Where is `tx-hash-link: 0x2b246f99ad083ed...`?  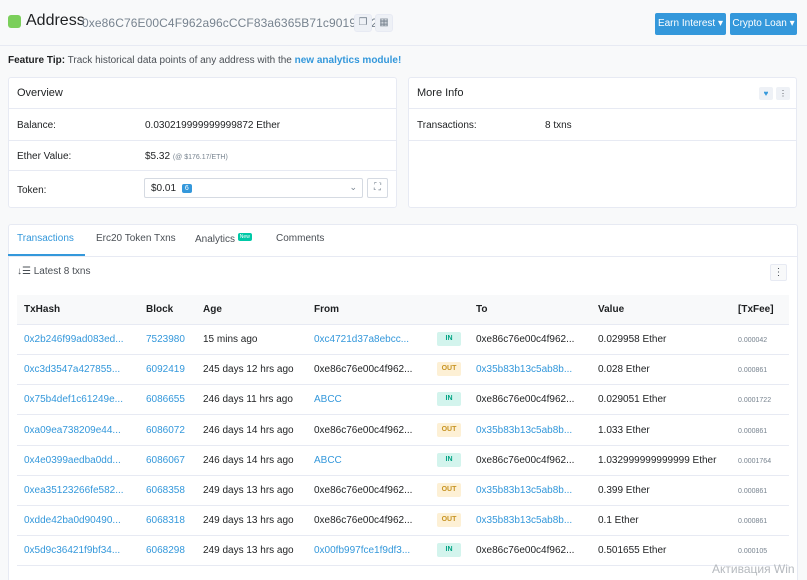
tx-hash-link: 0x2b246f99ad083ed... is located at coordinates (74, 339).